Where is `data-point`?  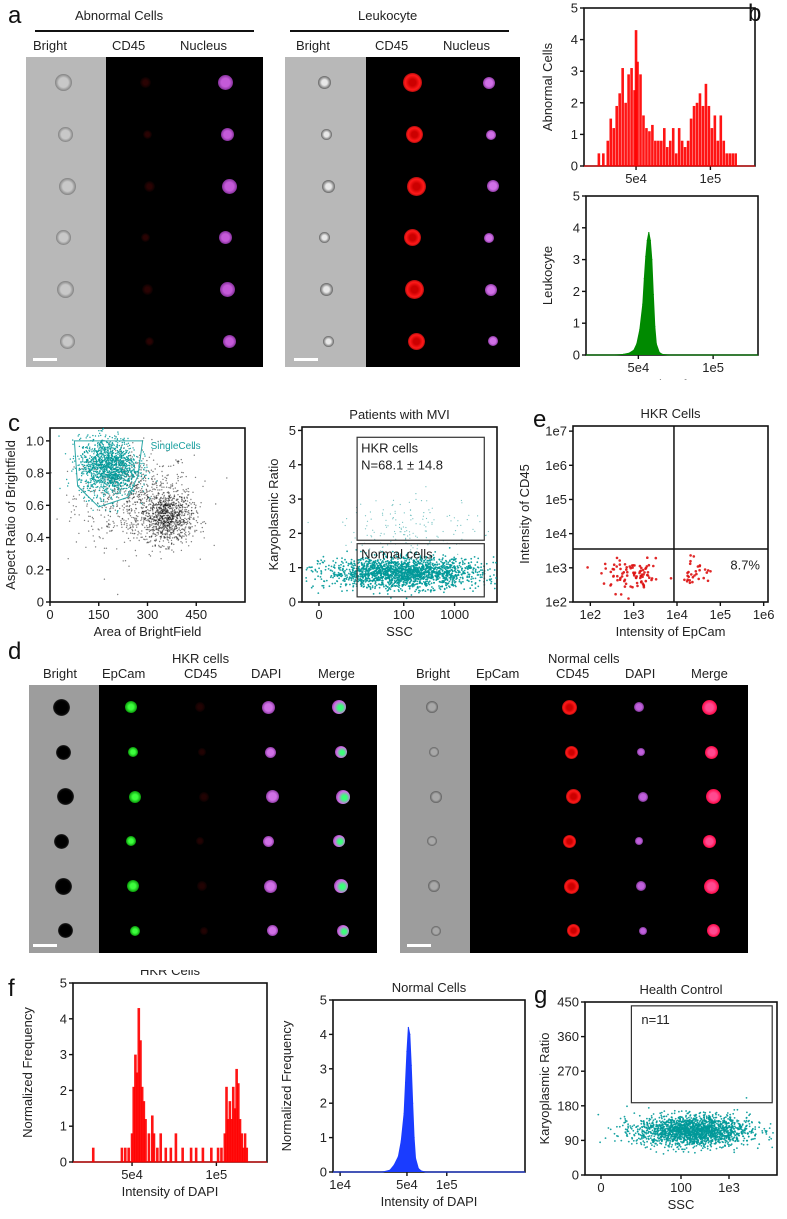 data-point is located at coordinates (659, 352).